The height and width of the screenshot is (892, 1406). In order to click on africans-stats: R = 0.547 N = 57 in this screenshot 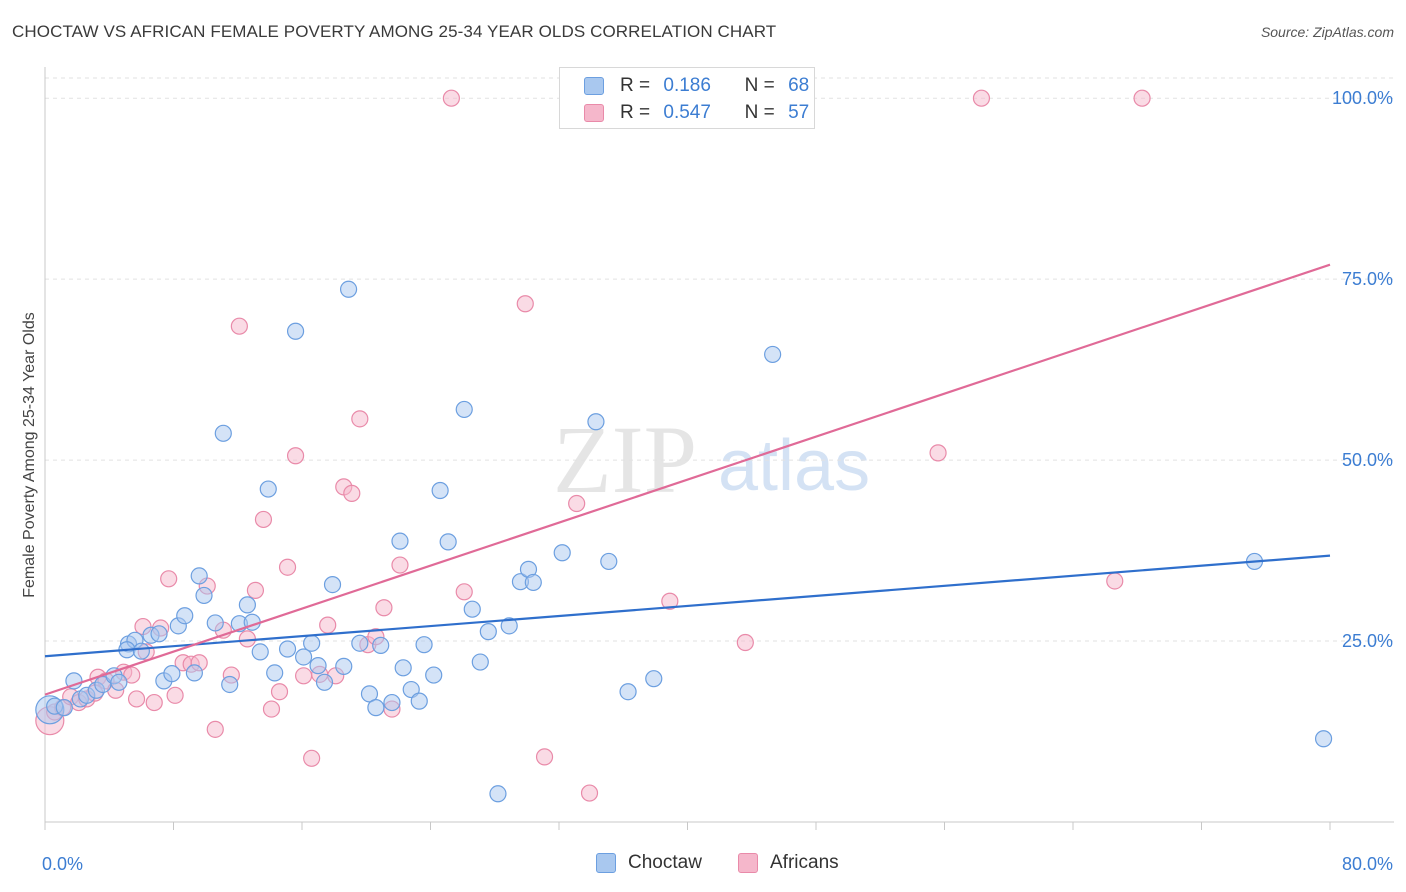, I will do `click(714, 113)`.